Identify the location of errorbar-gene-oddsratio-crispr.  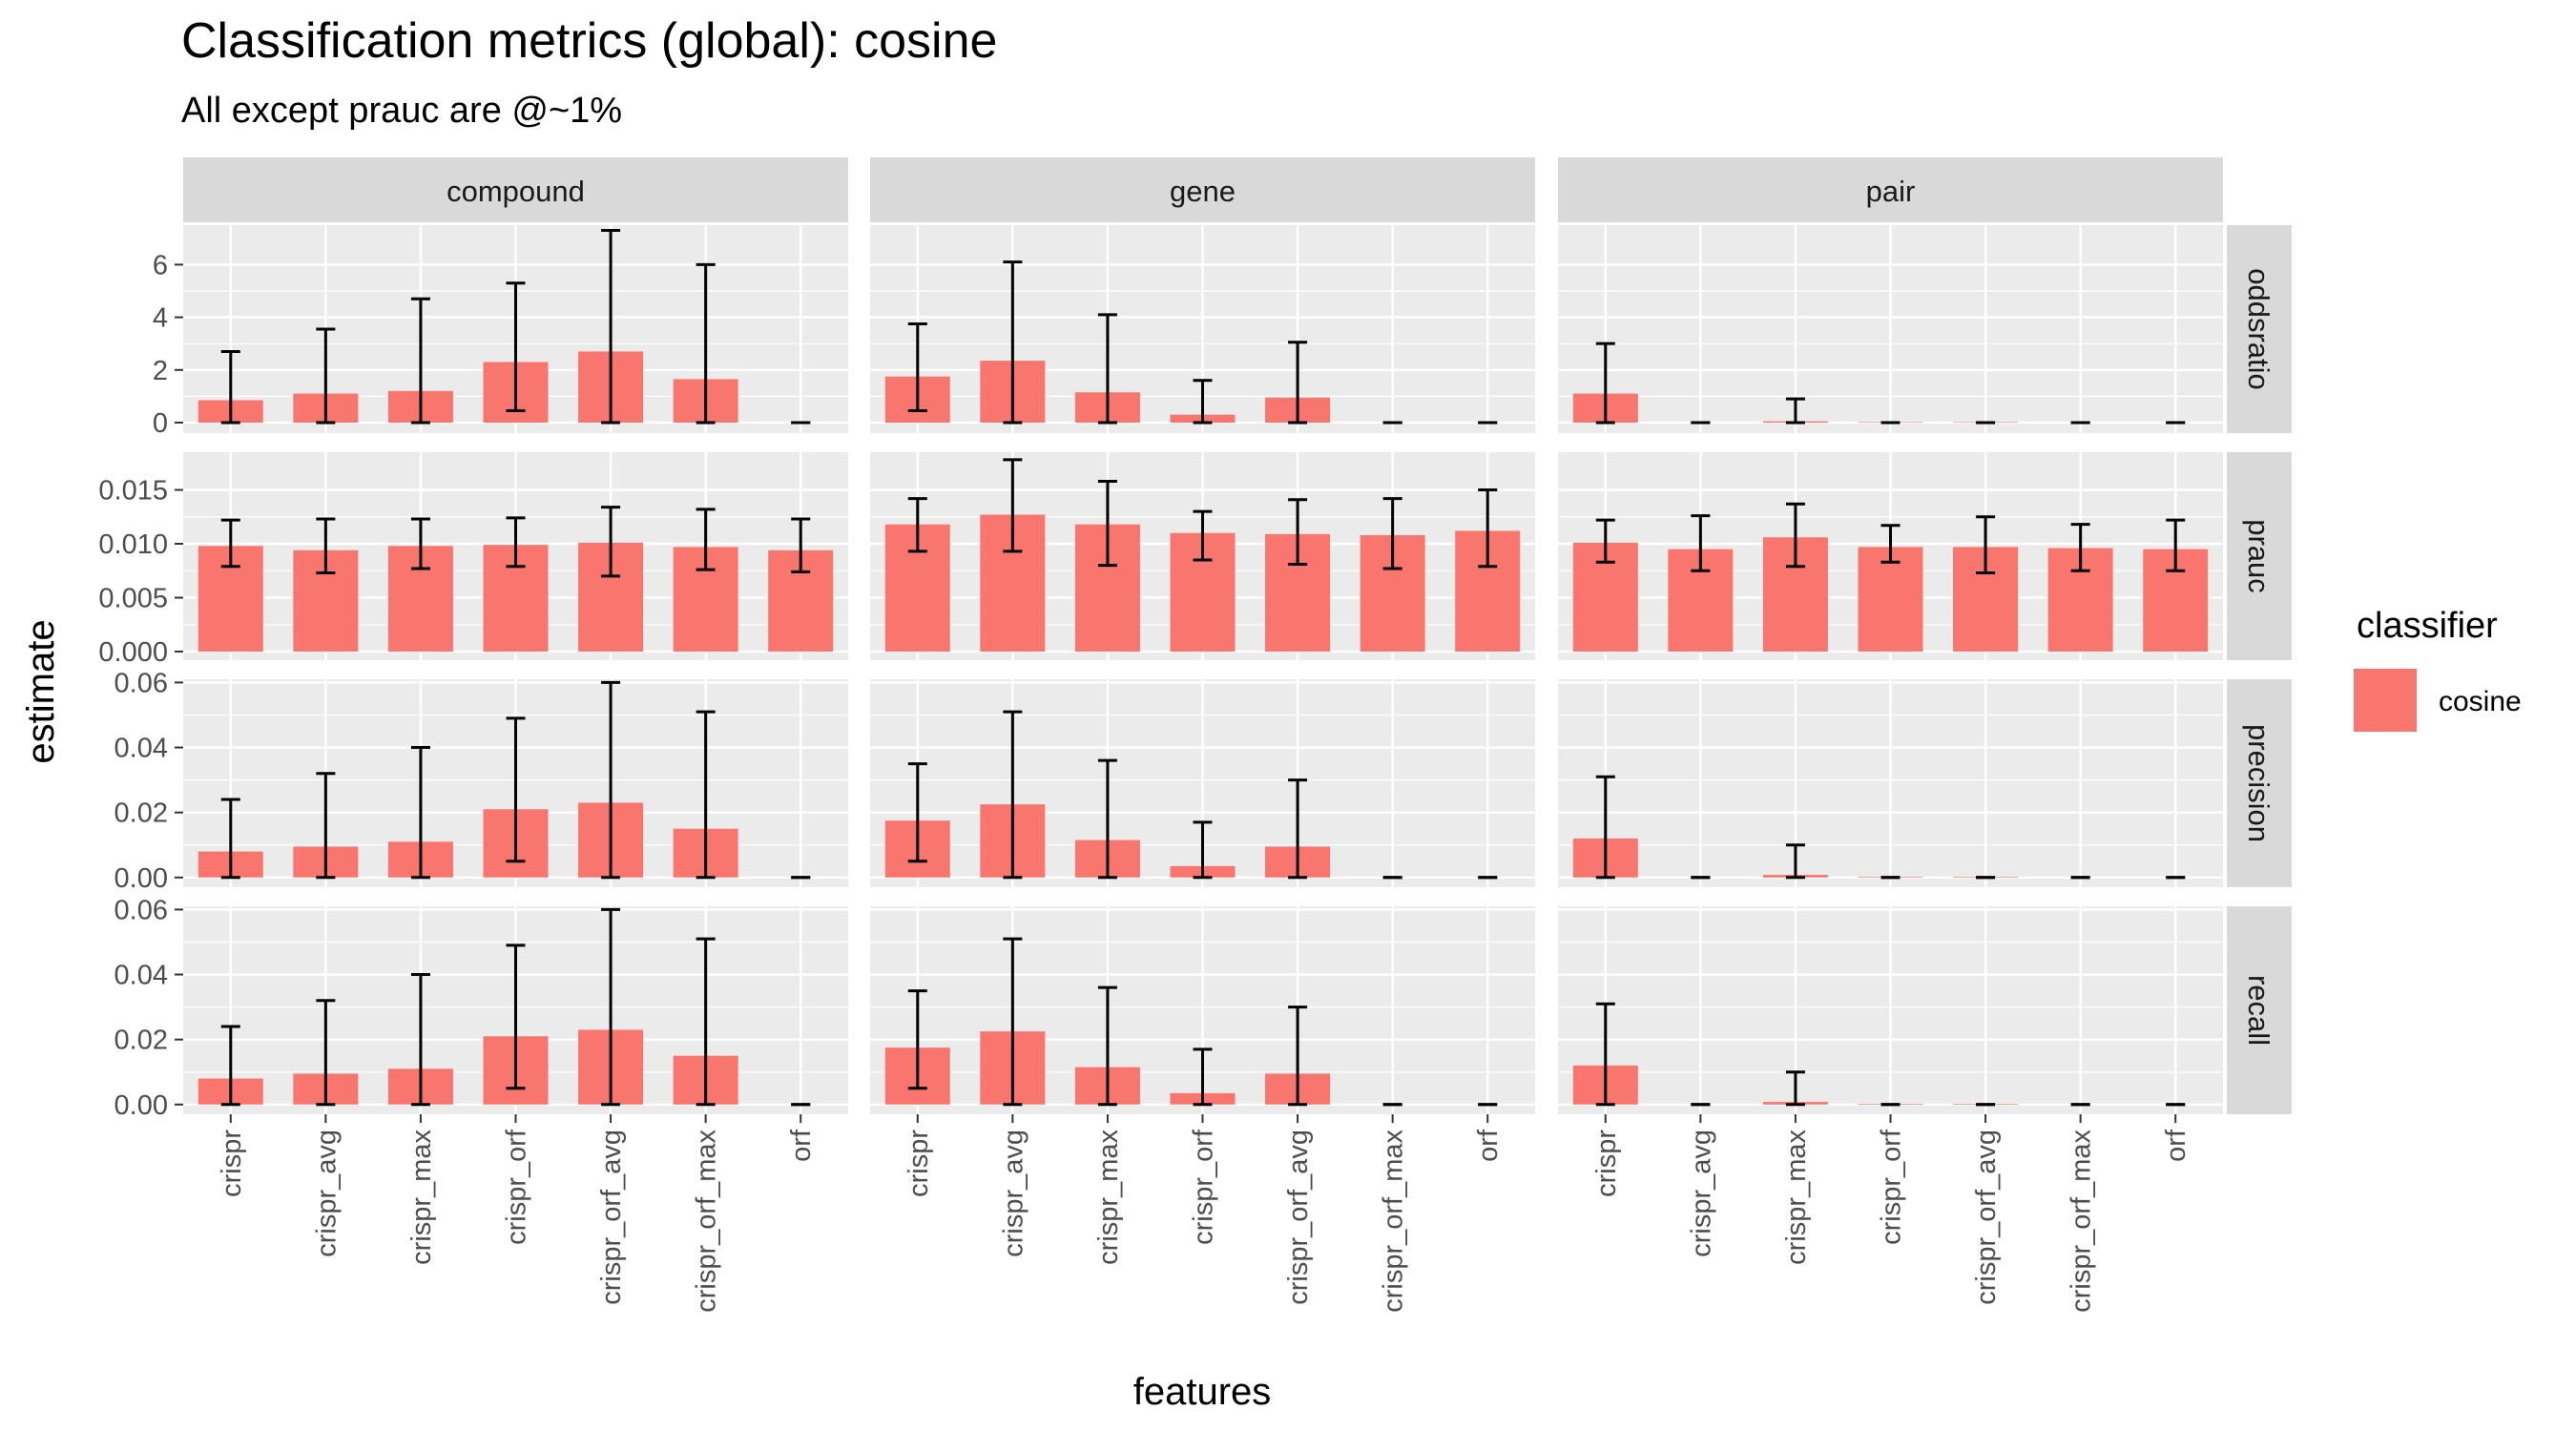
(917, 367).